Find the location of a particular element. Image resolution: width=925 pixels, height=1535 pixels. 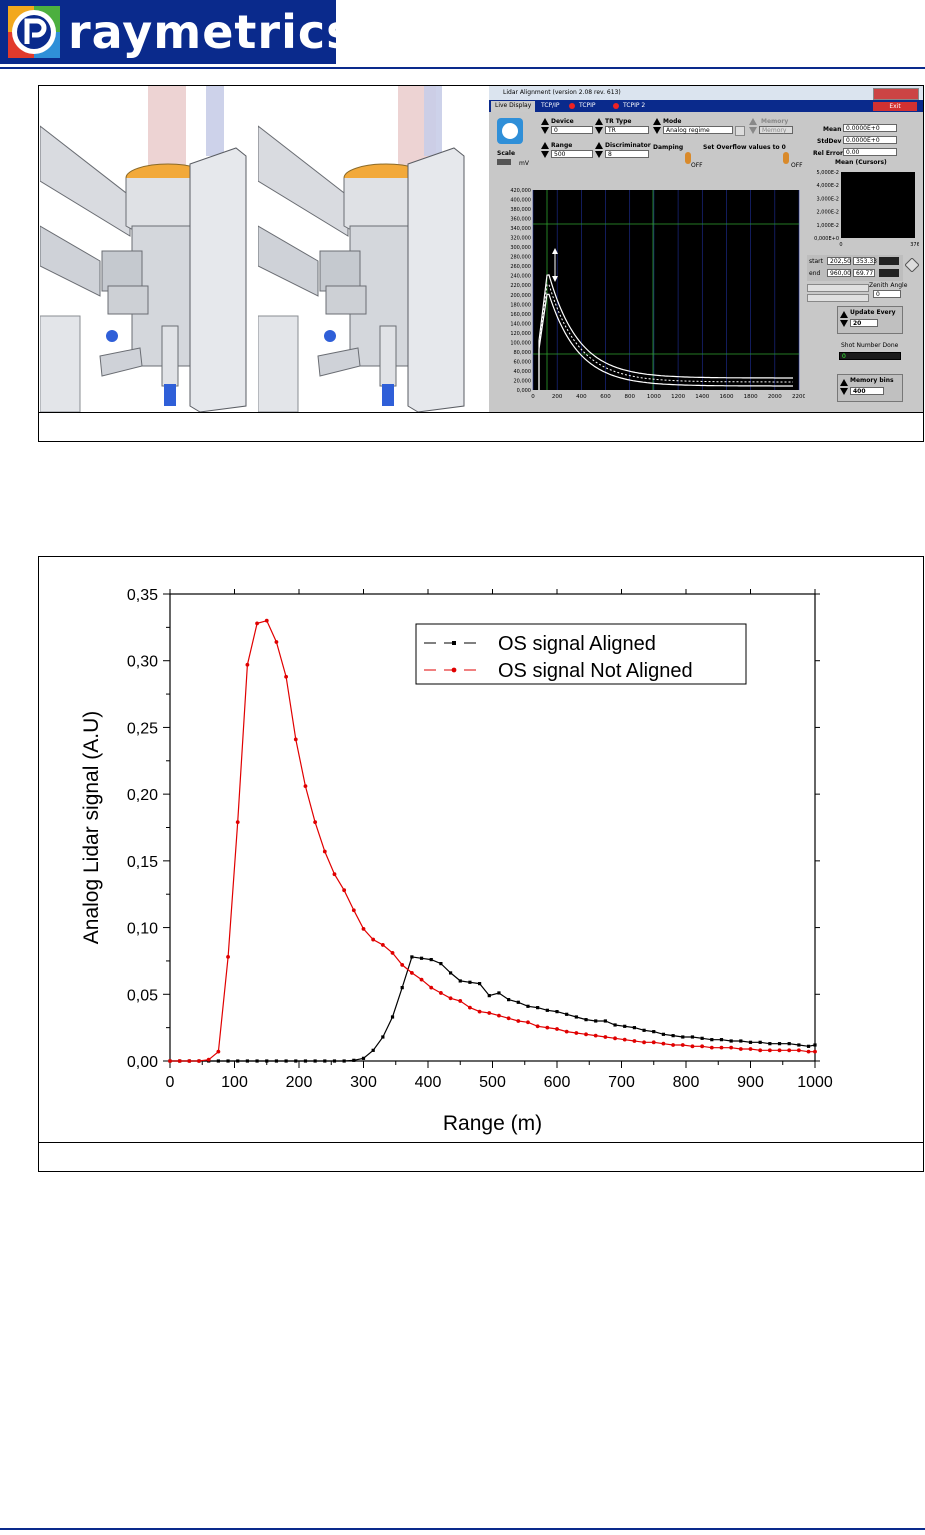

y-tick-label: 0,10 is located at coordinates (142, 929).